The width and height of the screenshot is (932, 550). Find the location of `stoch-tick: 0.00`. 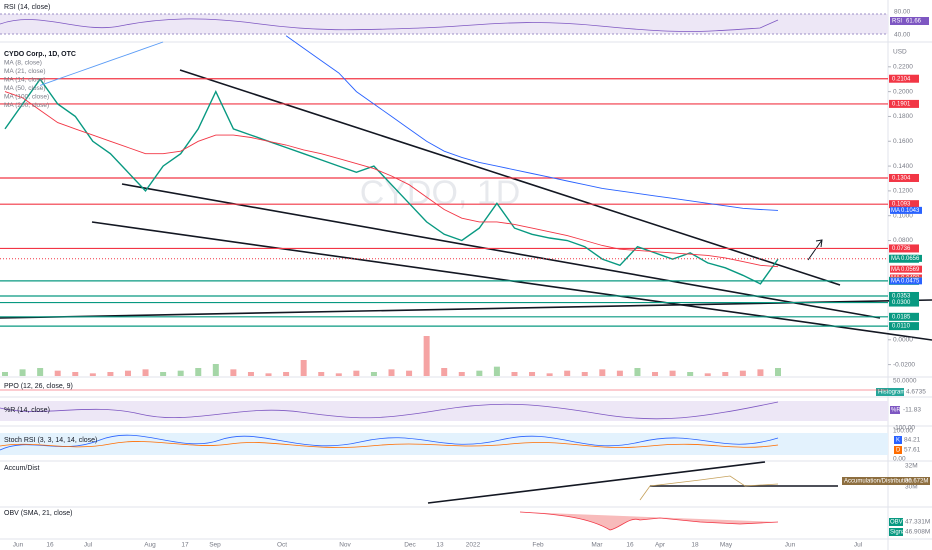

stoch-tick: 0.00 is located at coordinates (899, 459).